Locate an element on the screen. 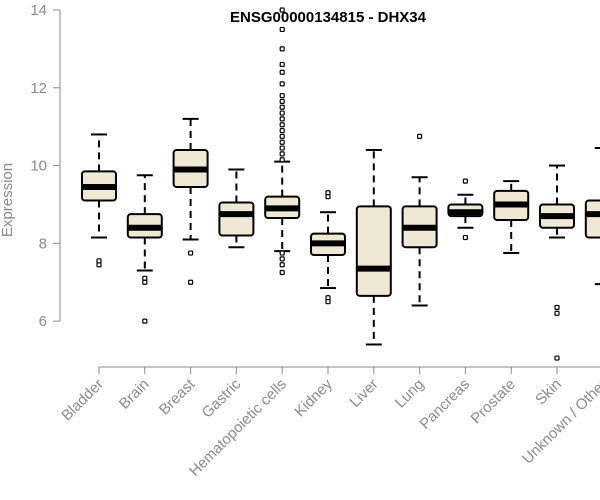 This screenshot has height=500, width=600. box-bladder is located at coordinates (99, 200).